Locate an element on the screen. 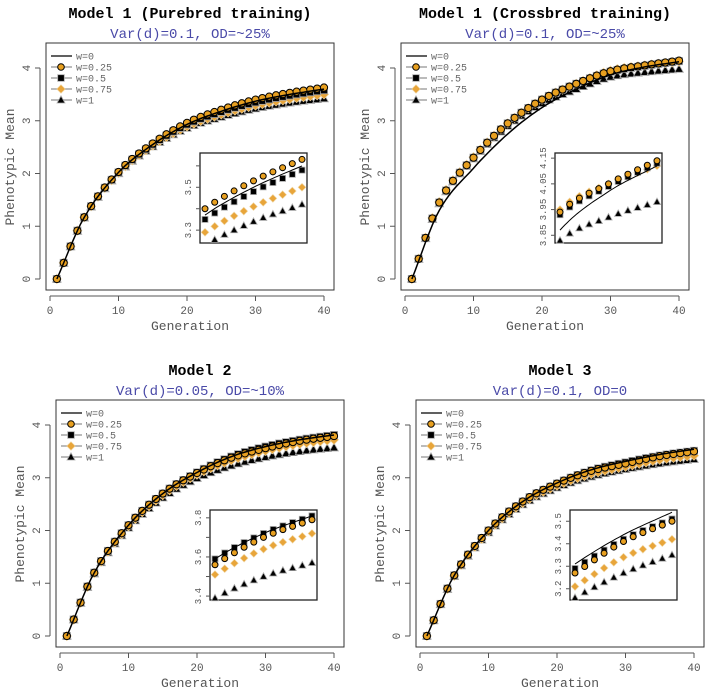 This screenshot has width=709, height=700. chart-subtitle: Var(d)=0.1, OD=~25% is located at coordinates (545, 35).